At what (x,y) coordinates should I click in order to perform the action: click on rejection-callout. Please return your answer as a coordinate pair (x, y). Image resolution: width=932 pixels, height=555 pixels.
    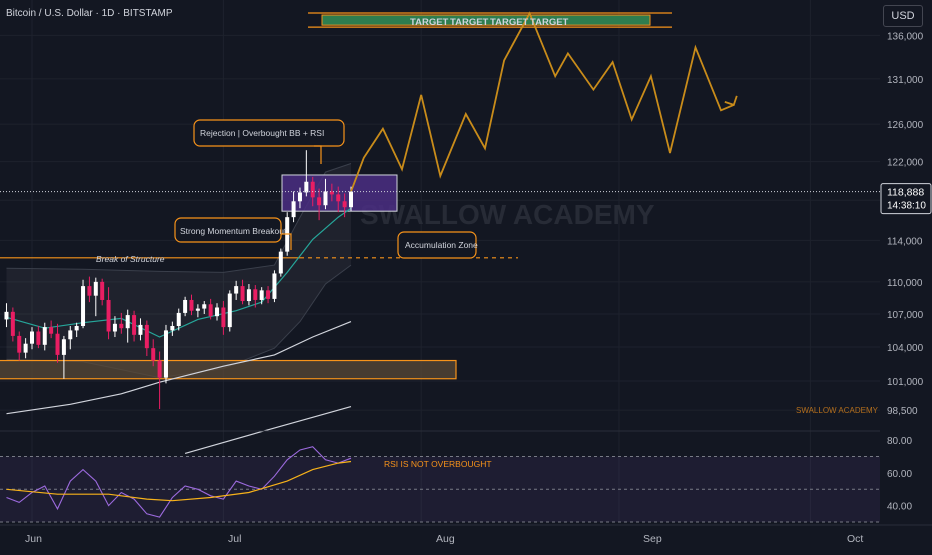
    Looking at the image, I should click on (269, 133).